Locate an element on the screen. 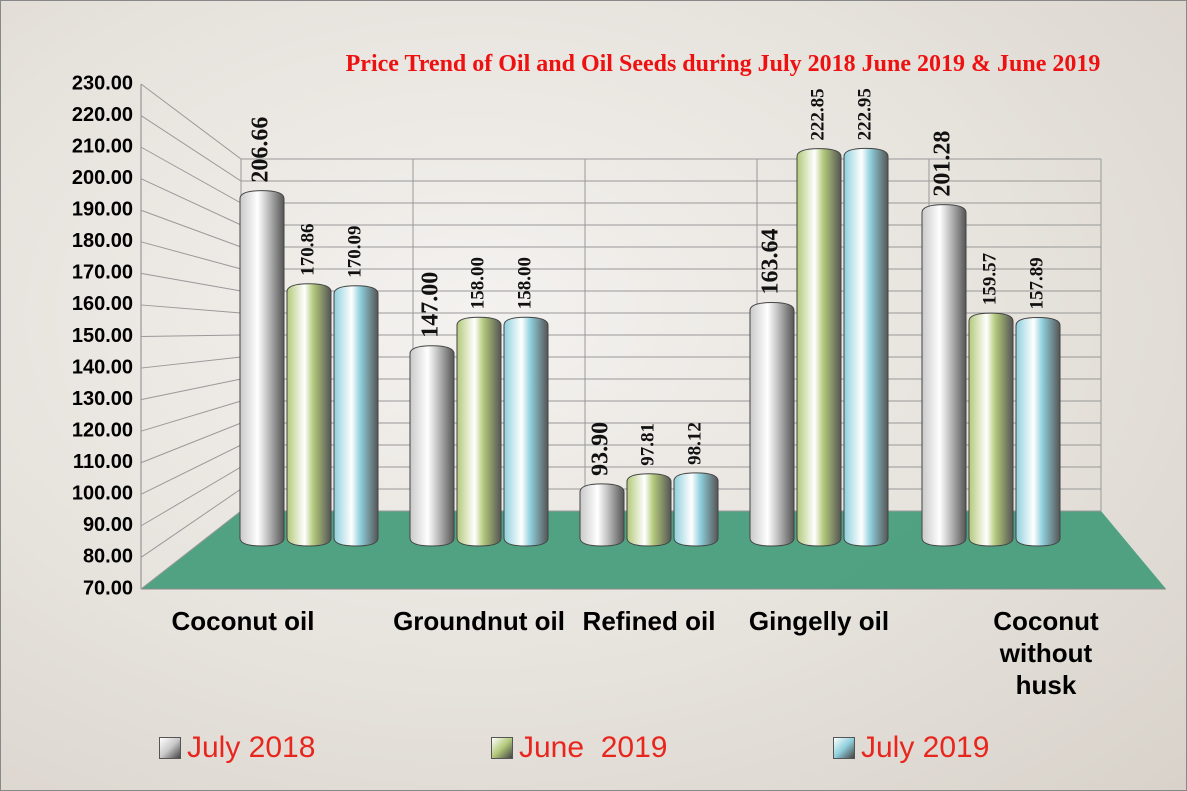 The image size is (1187, 791). legend-label: July 2019 is located at coordinates (925, 747).